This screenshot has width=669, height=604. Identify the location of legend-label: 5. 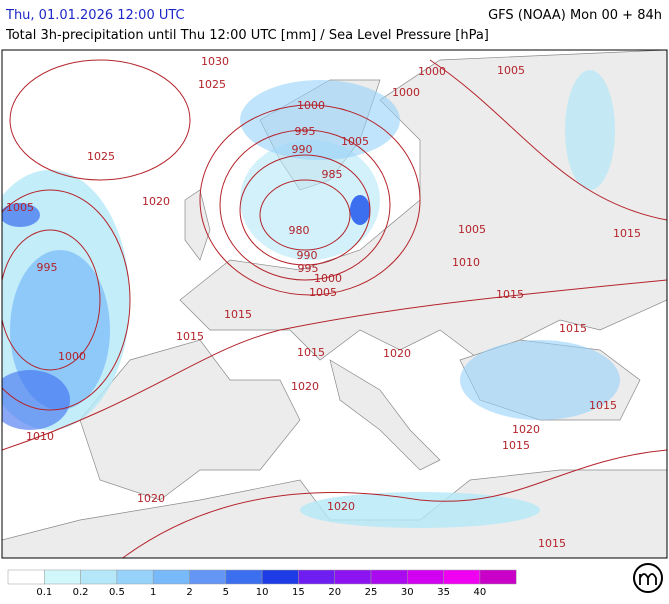
(226, 592).